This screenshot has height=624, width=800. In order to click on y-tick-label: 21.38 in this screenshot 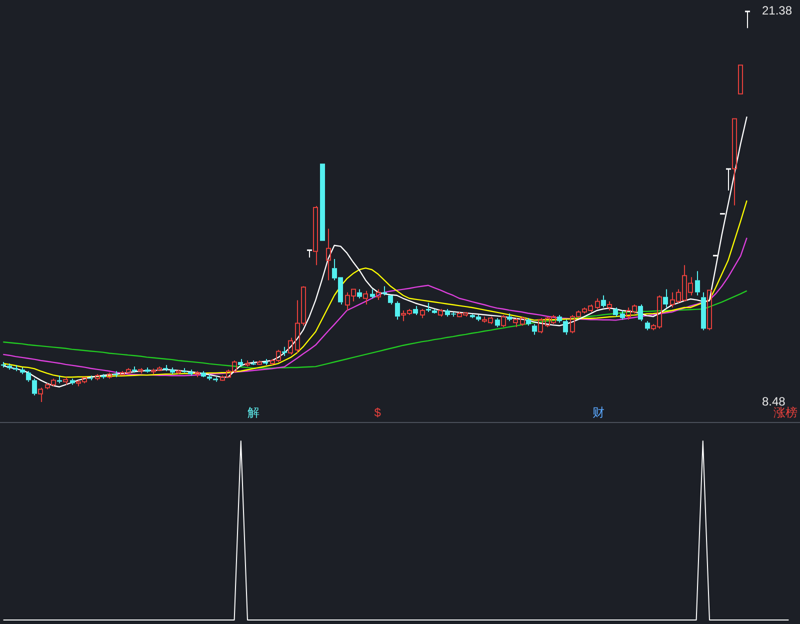, I will do `click(777, 11)`.